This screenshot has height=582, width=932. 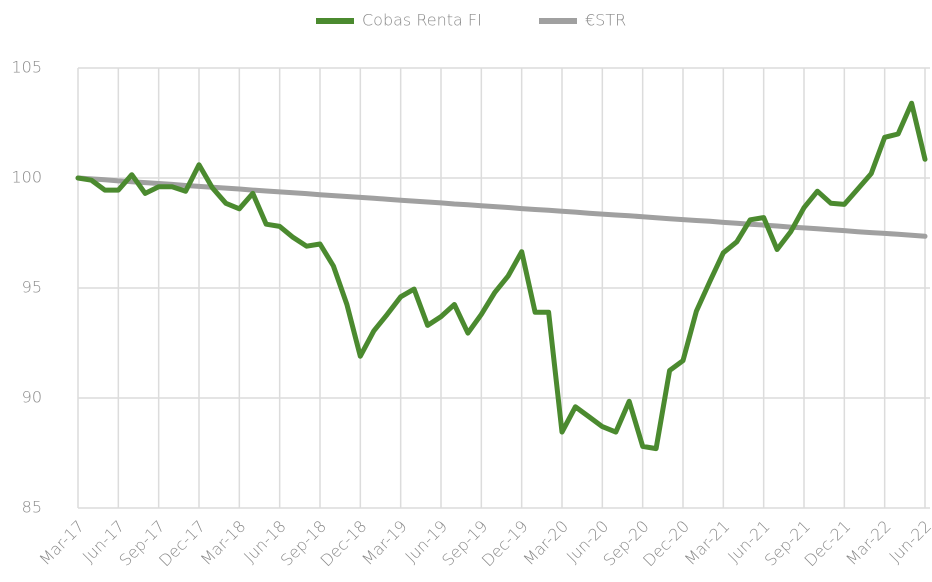 I want to click on y-tick-label: 90, so click(x=32, y=397).